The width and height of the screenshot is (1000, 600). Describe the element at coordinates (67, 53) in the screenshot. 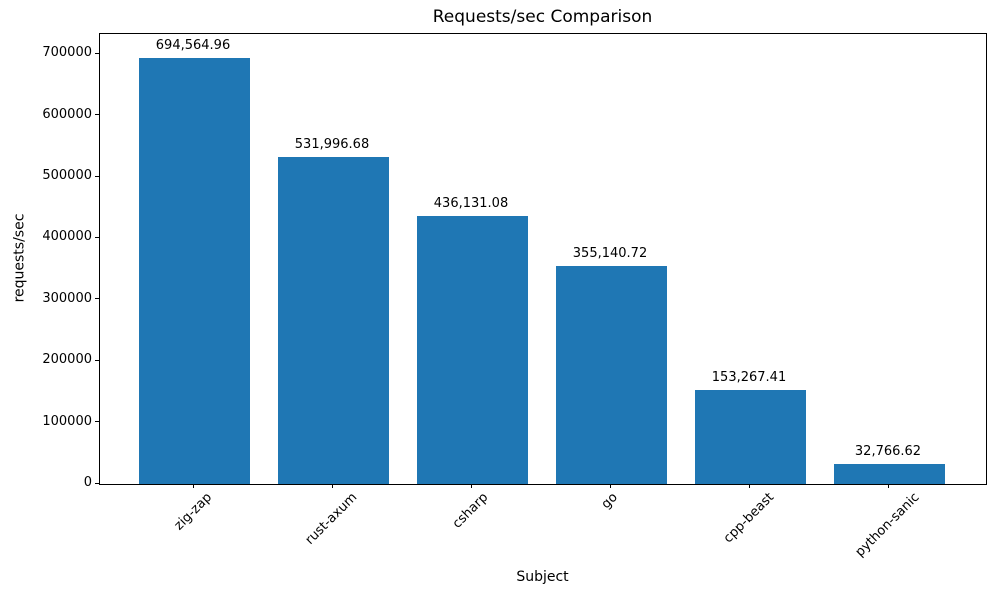

I see `y-tick-label: 700000` at that location.